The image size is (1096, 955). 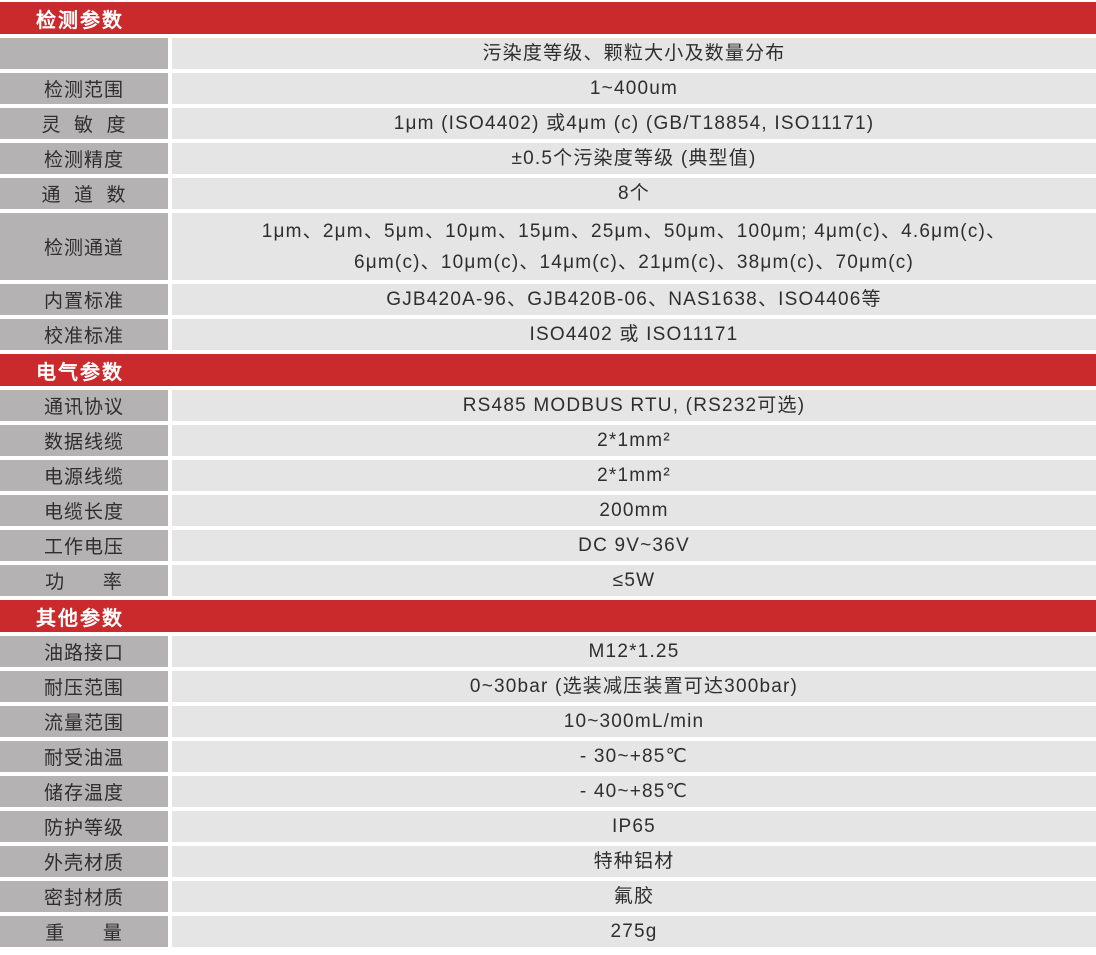 I want to click on row-oil-port: 油路接口 M12*1.25, so click(x=548, y=651).